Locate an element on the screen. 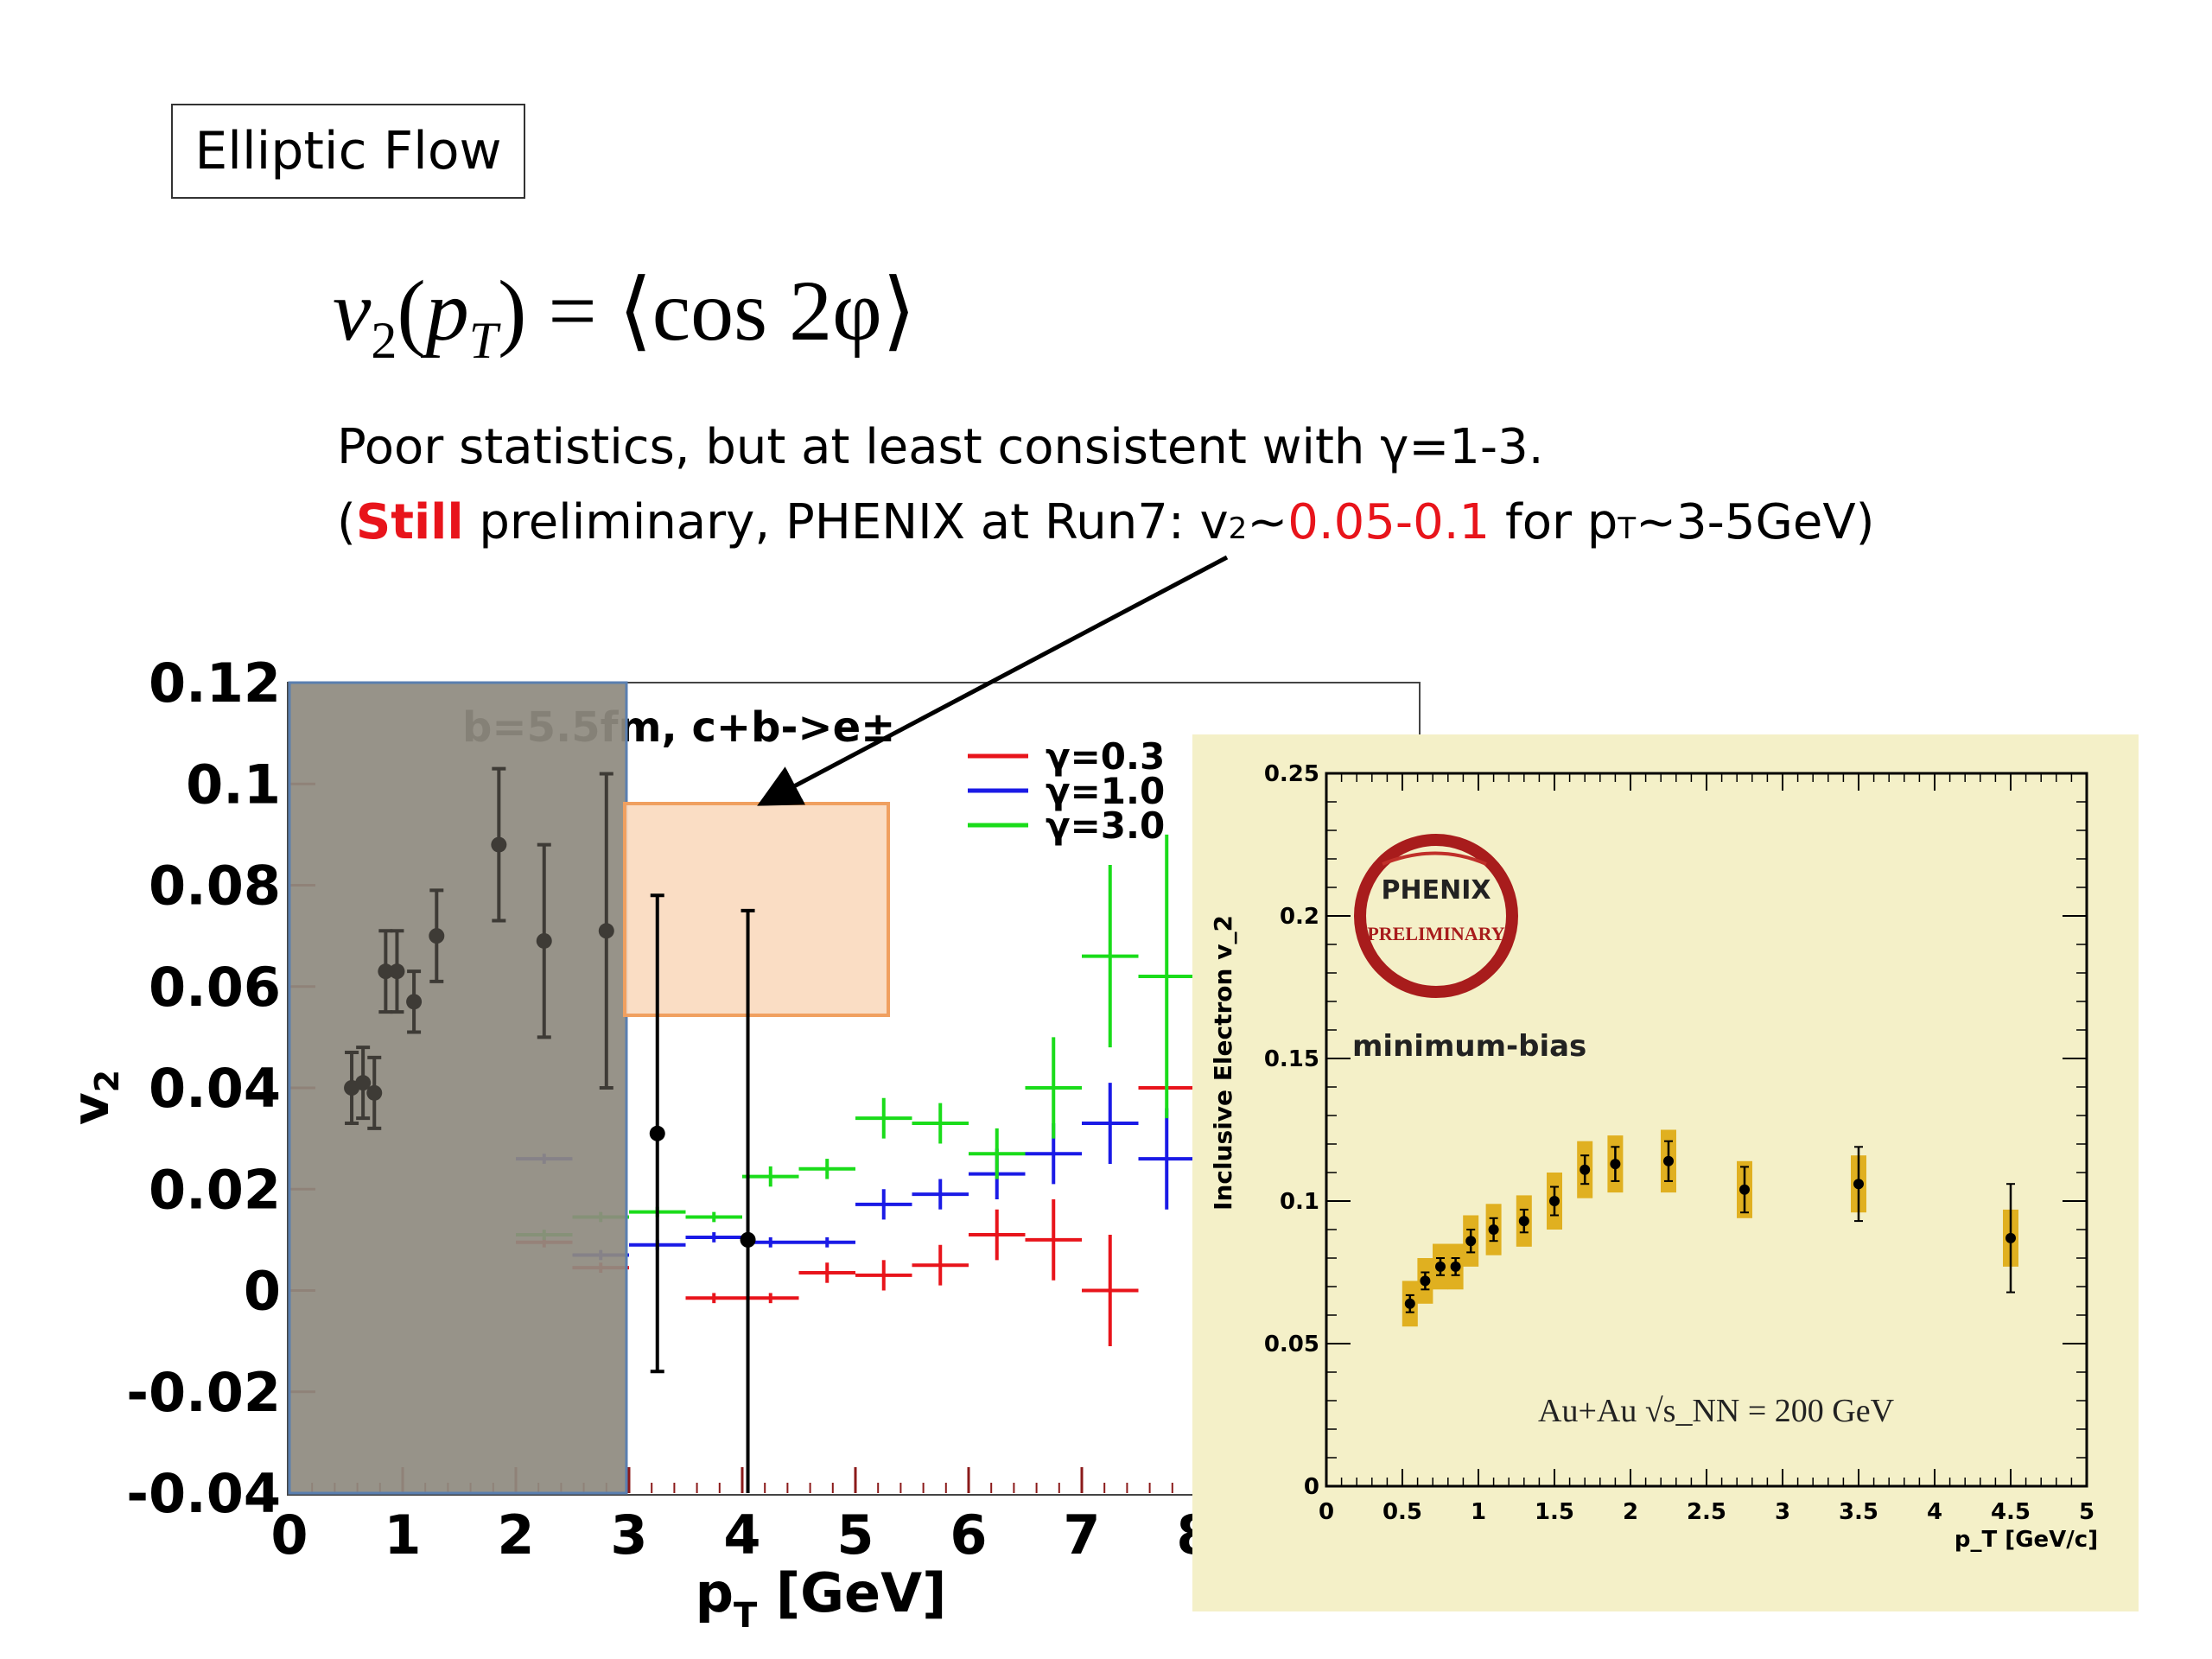 The width and height of the screenshot is (2212, 1659). inset-xtick-label: 5 is located at coordinates (2086, 1512).